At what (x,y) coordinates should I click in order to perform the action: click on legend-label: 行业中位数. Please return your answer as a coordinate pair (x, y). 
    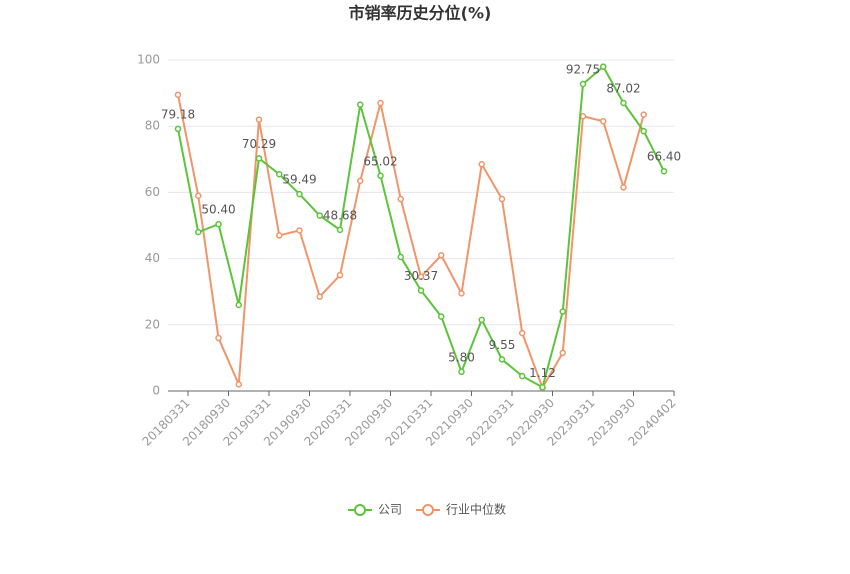
    Looking at the image, I should click on (476, 509).